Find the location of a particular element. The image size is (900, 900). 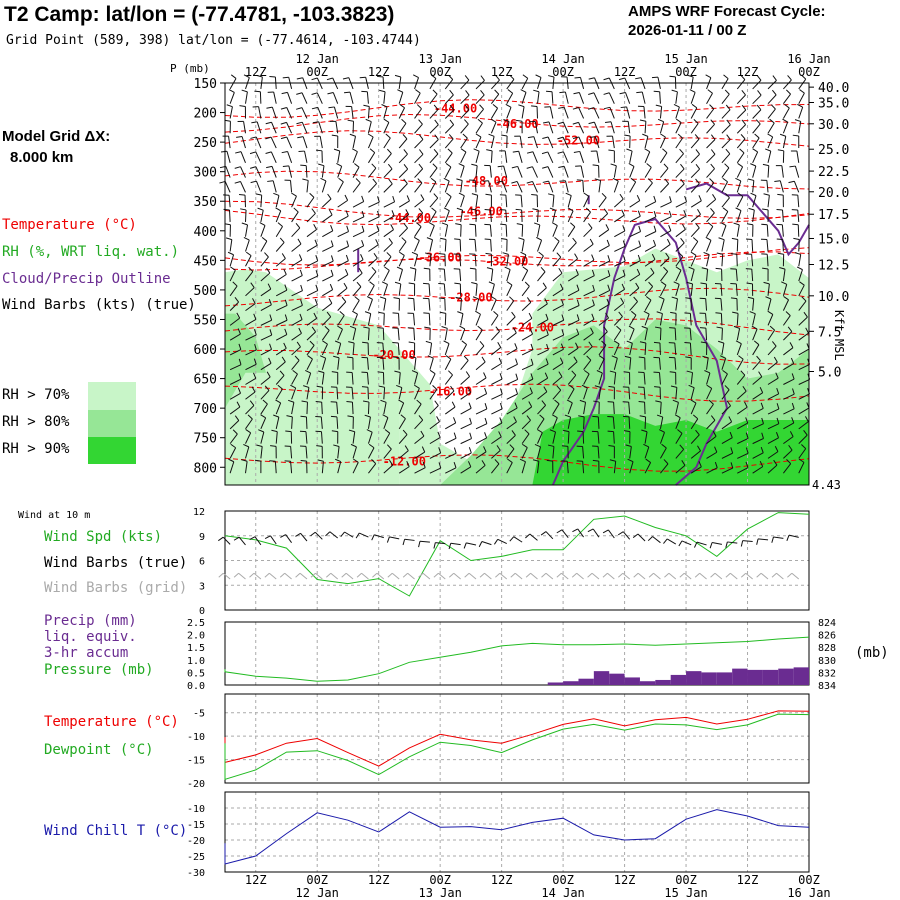

precip-bar is located at coordinates (755, 677).